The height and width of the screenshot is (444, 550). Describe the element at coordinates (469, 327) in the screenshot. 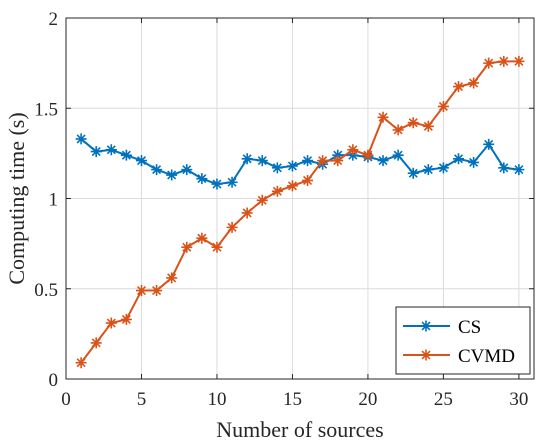

I see `legend-label: CS` at that location.